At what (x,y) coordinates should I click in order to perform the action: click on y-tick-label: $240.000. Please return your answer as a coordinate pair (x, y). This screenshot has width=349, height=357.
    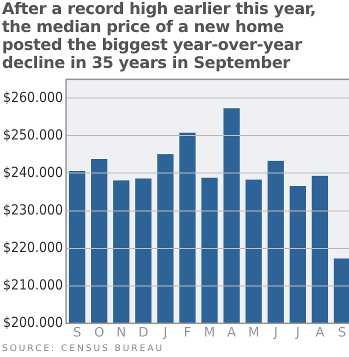
    Looking at the image, I should click on (33, 172).